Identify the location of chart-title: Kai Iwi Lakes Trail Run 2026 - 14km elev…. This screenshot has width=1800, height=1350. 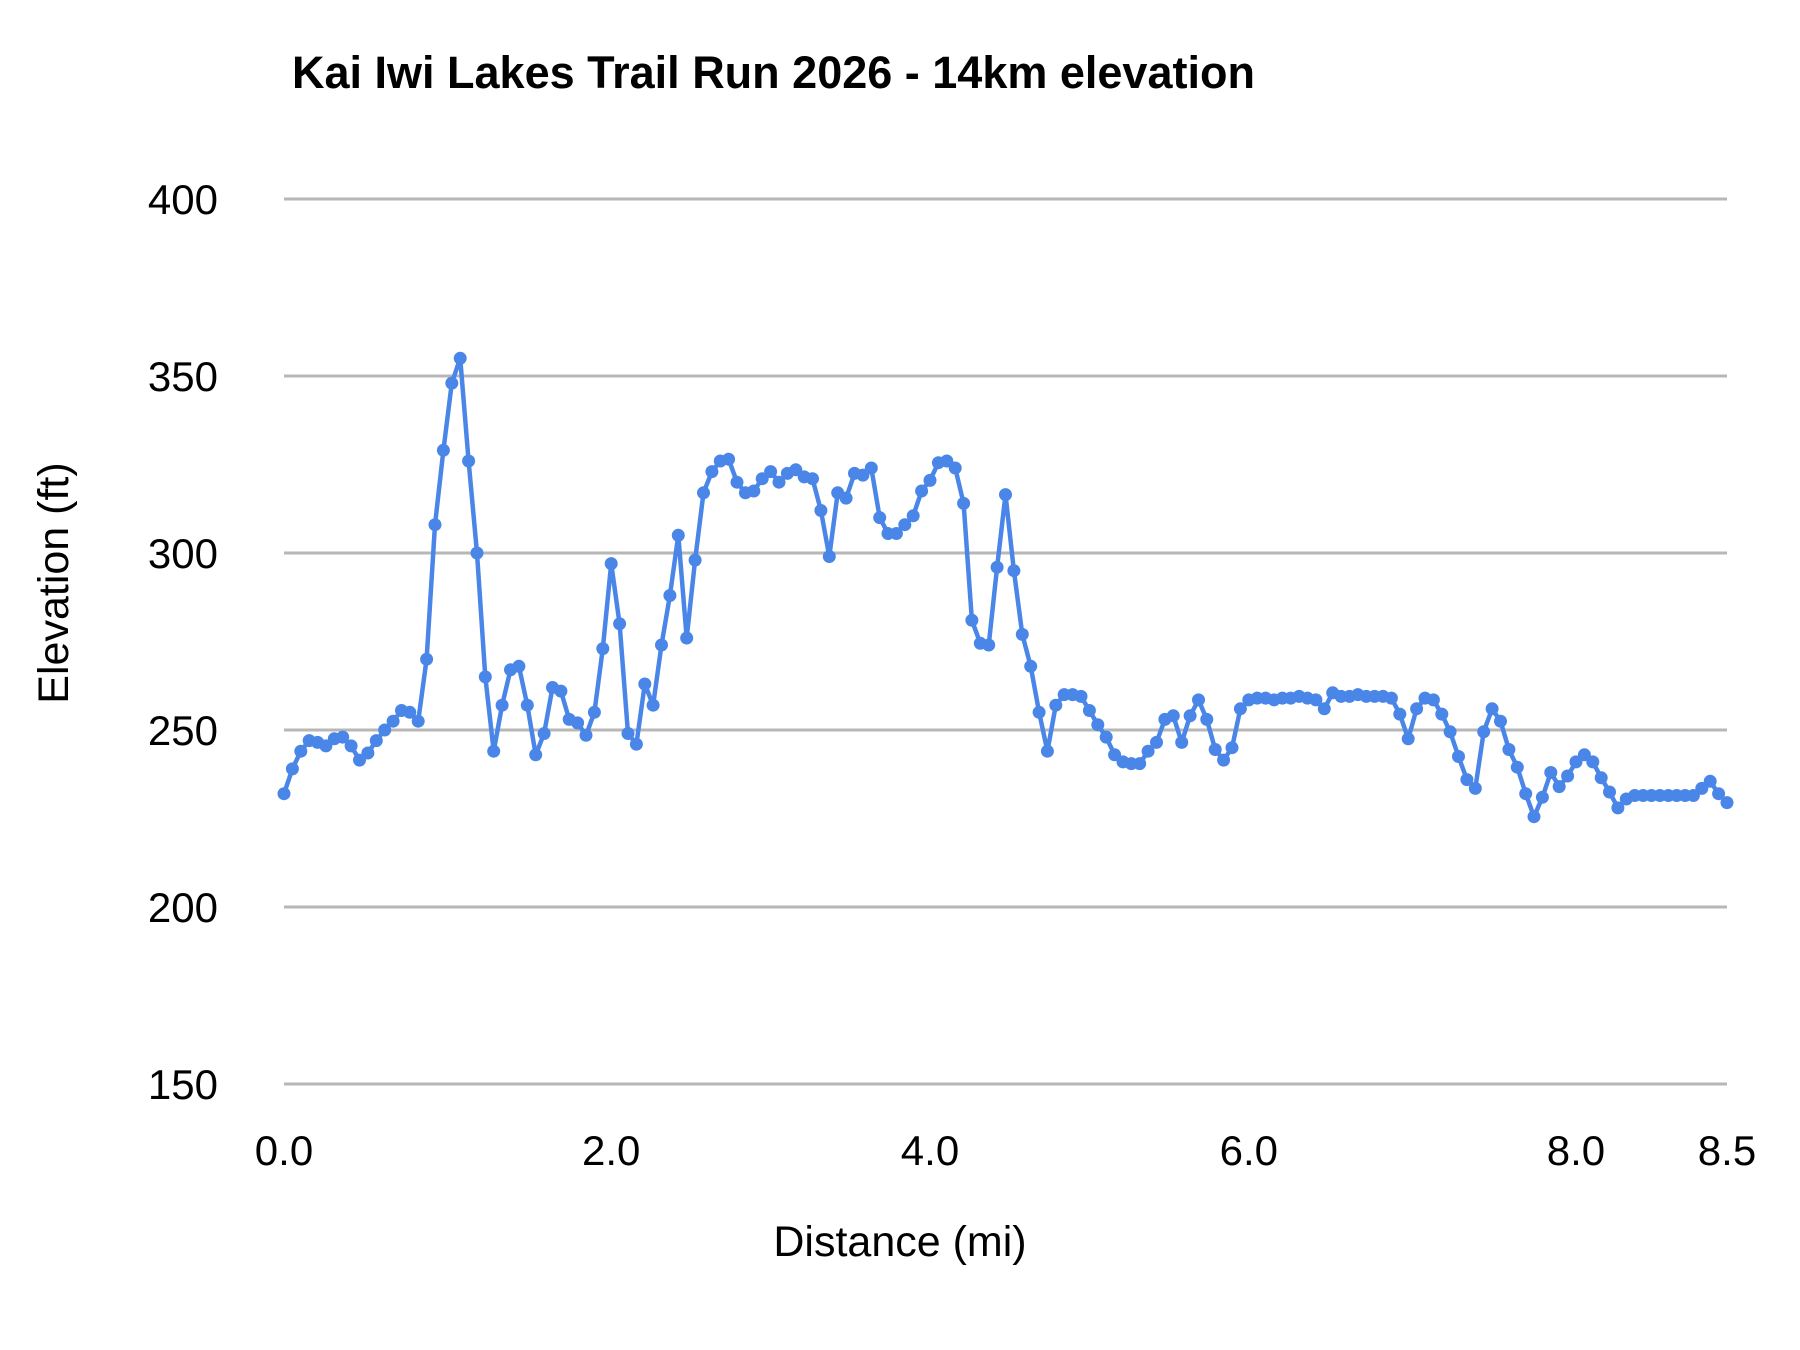
(773, 72).